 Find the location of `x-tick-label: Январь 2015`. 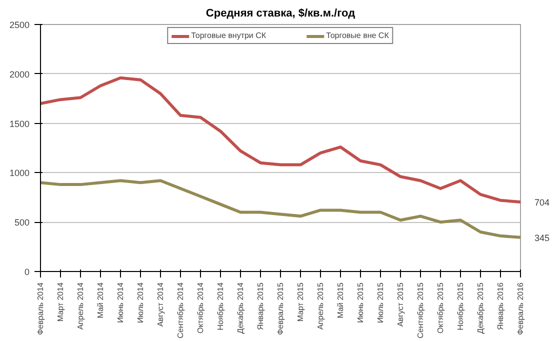

x-tick-label: Январь 2015 is located at coordinates (260, 306).